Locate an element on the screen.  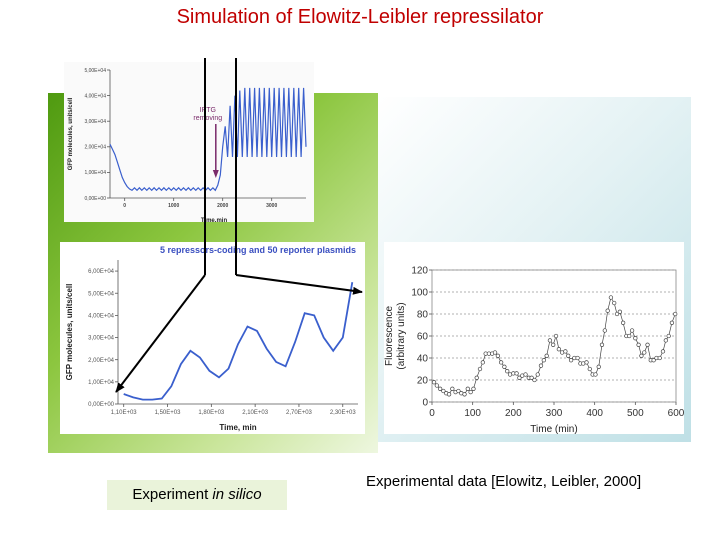
y-tick-label: 60 is located at coordinates (423, 337).